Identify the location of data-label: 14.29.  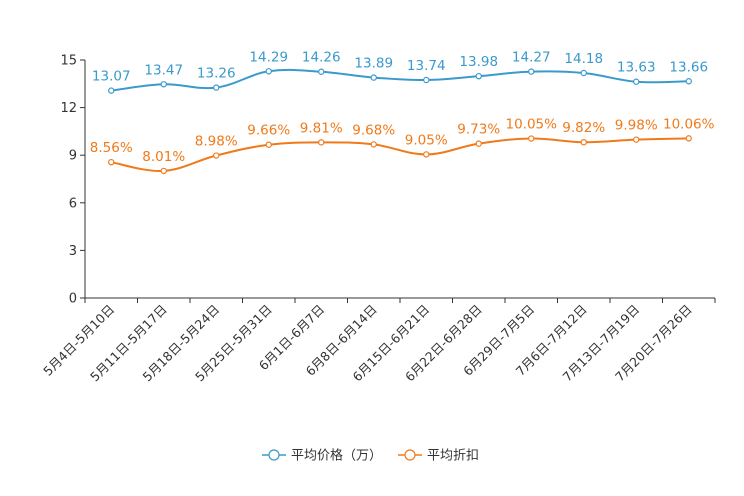
(268, 57).